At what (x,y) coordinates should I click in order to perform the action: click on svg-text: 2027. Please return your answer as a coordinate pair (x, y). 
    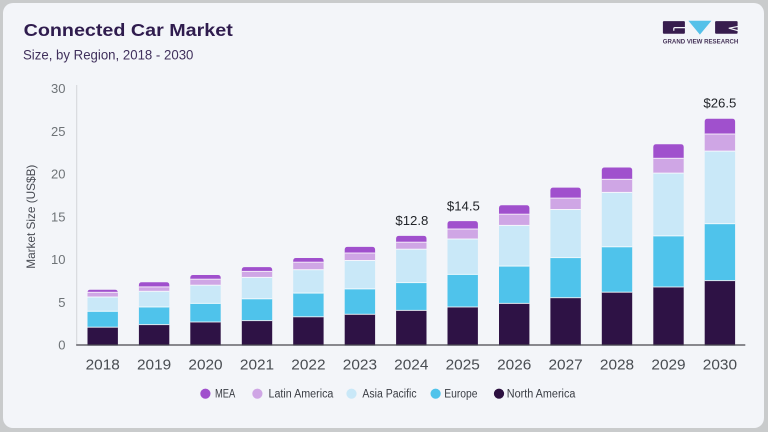
    Looking at the image, I should click on (566, 365).